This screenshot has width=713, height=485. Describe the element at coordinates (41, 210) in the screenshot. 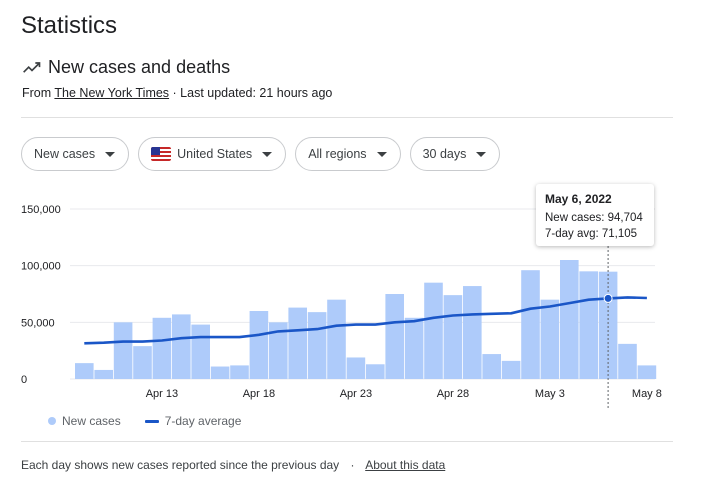

I see `y-tick-label: 150,000` at that location.